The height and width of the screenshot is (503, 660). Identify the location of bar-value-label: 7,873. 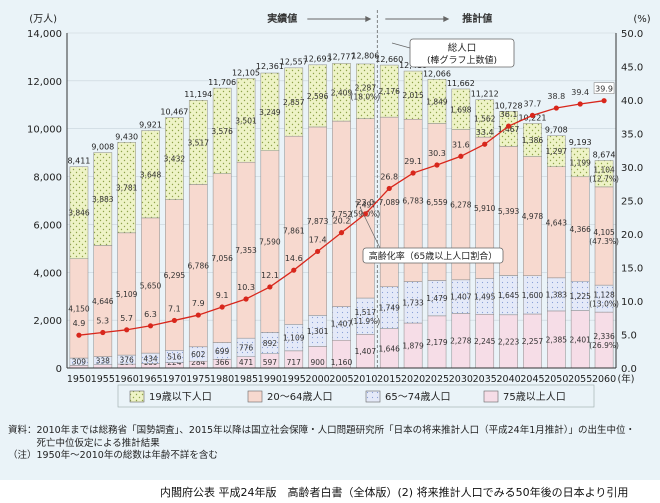
(318, 221).